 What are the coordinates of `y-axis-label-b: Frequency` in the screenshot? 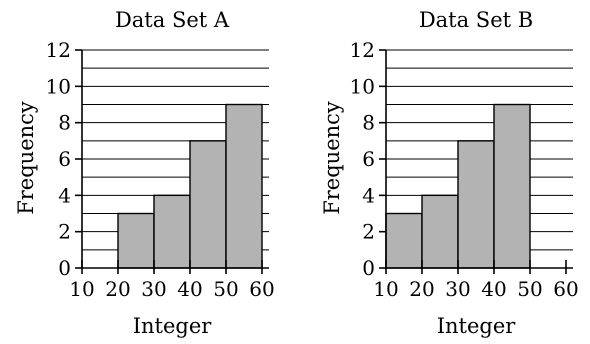 It's located at (332, 158).